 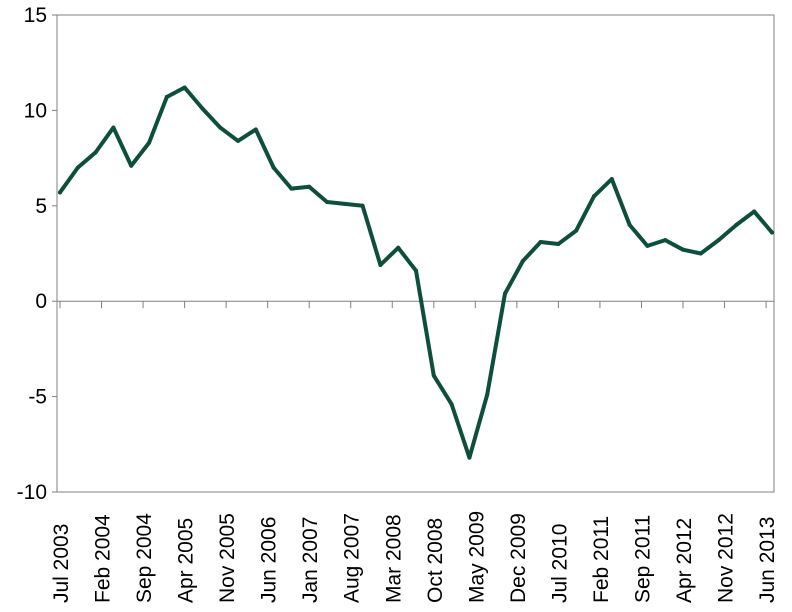 What do you see at coordinates (352, 558) in the screenshot?
I see `x-tick-label: Aug 2007` at bounding box center [352, 558].